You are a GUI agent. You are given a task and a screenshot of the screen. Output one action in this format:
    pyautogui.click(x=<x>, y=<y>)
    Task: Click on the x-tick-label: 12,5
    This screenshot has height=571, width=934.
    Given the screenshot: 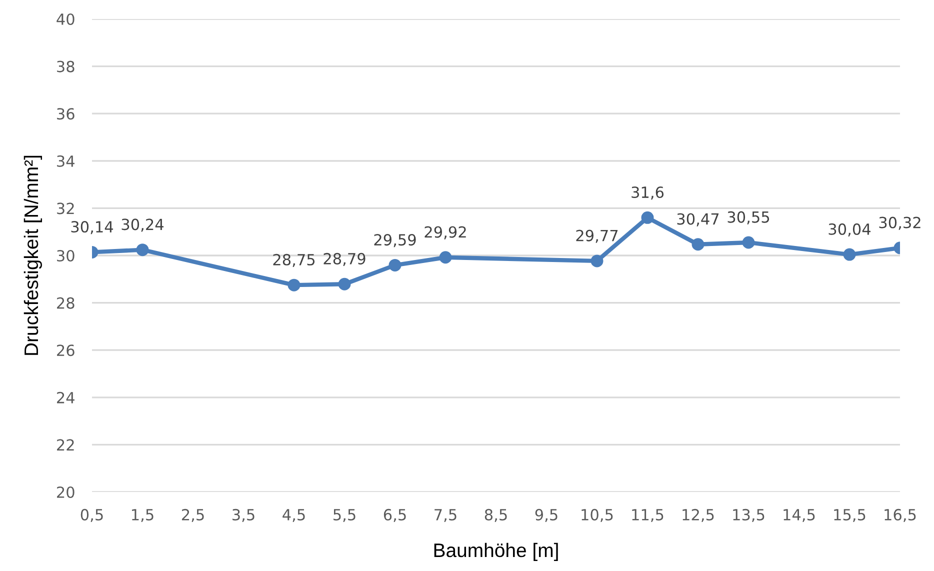 What is the action you would take?
    pyautogui.click(x=698, y=515)
    